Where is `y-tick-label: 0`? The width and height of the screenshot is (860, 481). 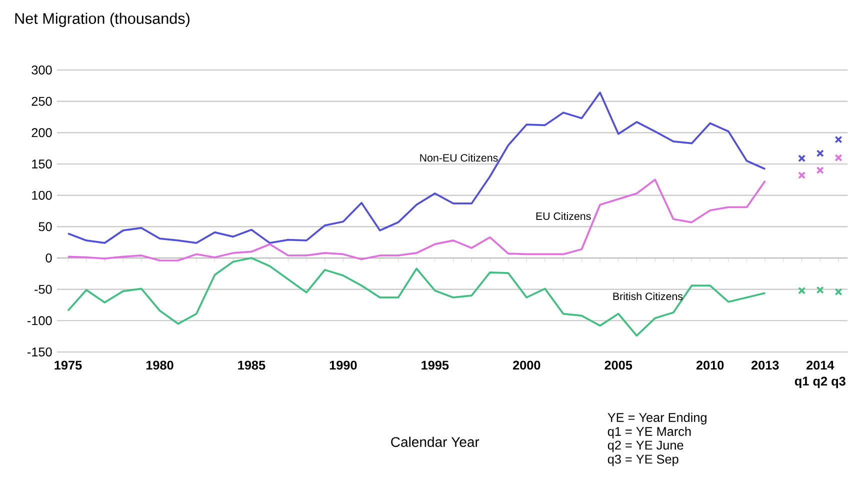 y-tick-label: 0 is located at coordinates (49, 258).